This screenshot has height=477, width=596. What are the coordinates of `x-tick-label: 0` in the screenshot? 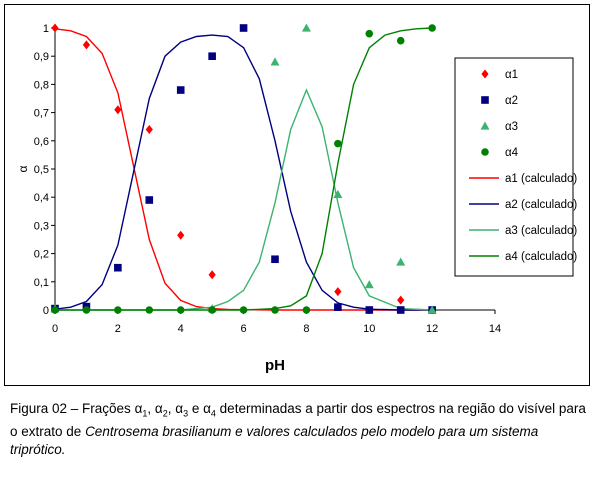 It's located at (55, 329).